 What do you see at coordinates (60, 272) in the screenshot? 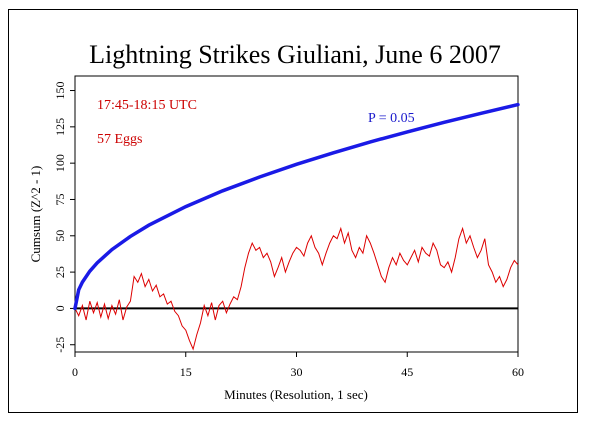
I see `y-tick-label: 25` at bounding box center [60, 272].